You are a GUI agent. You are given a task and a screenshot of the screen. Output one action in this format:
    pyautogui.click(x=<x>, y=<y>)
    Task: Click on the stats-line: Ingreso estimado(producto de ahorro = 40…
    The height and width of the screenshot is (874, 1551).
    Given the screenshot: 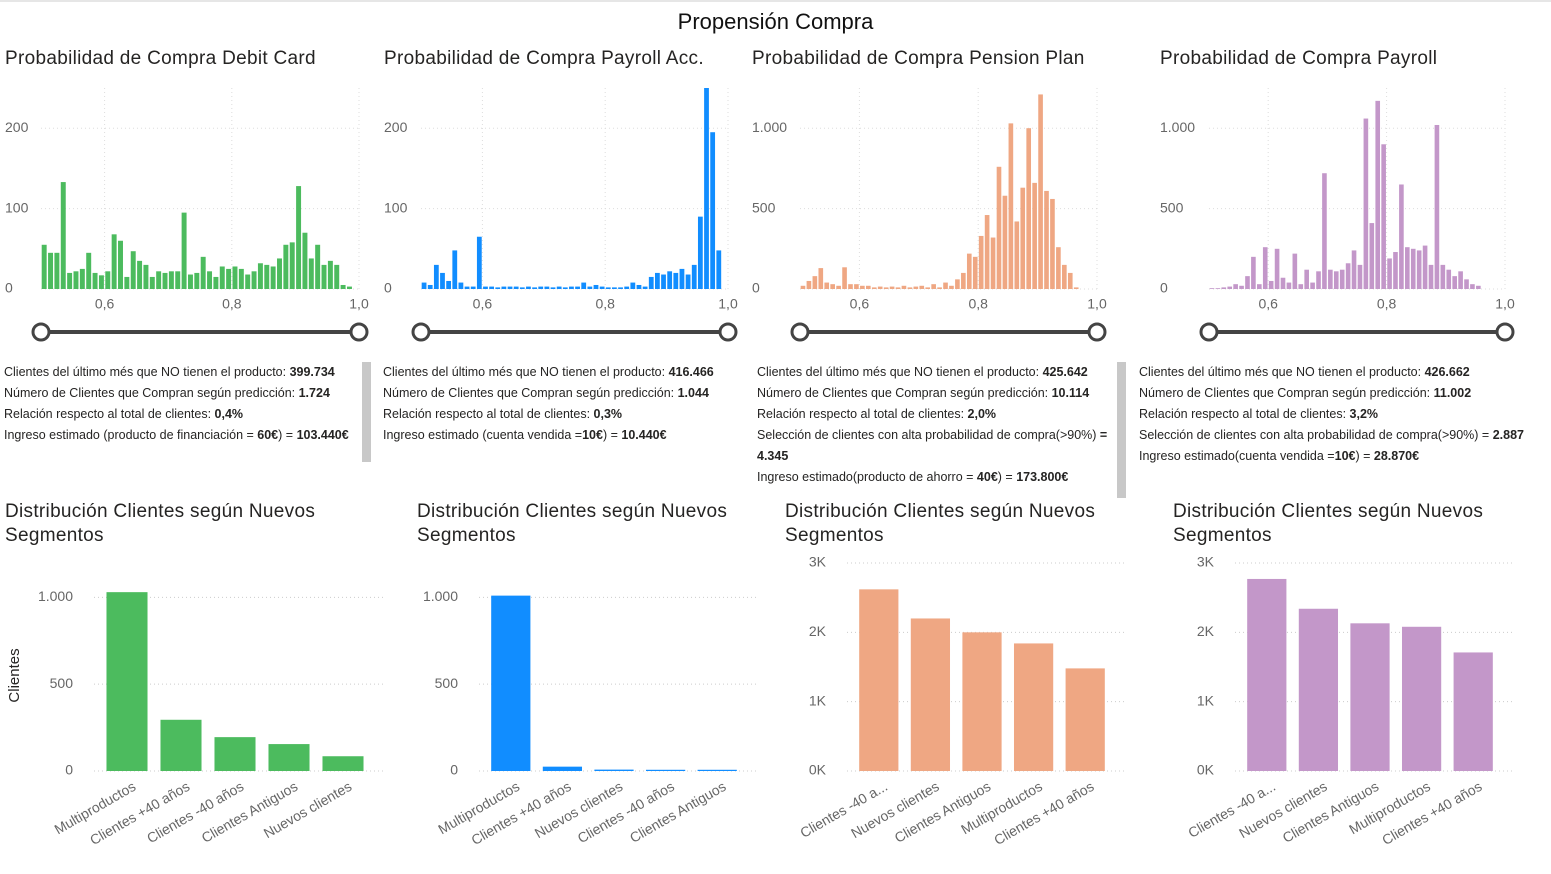 What is the action you would take?
    pyautogui.click(x=935, y=477)
    